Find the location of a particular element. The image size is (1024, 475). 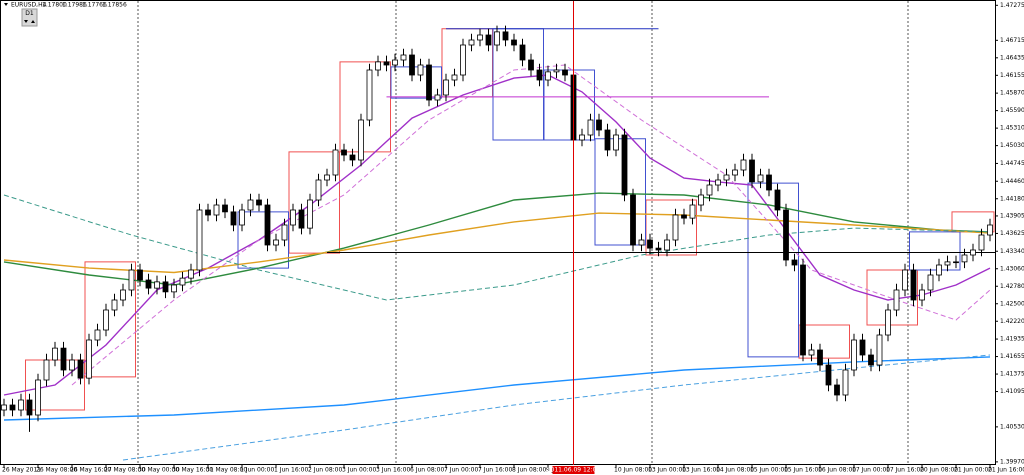

quote-high: 1.17986 is located at coordinates (74, 5).